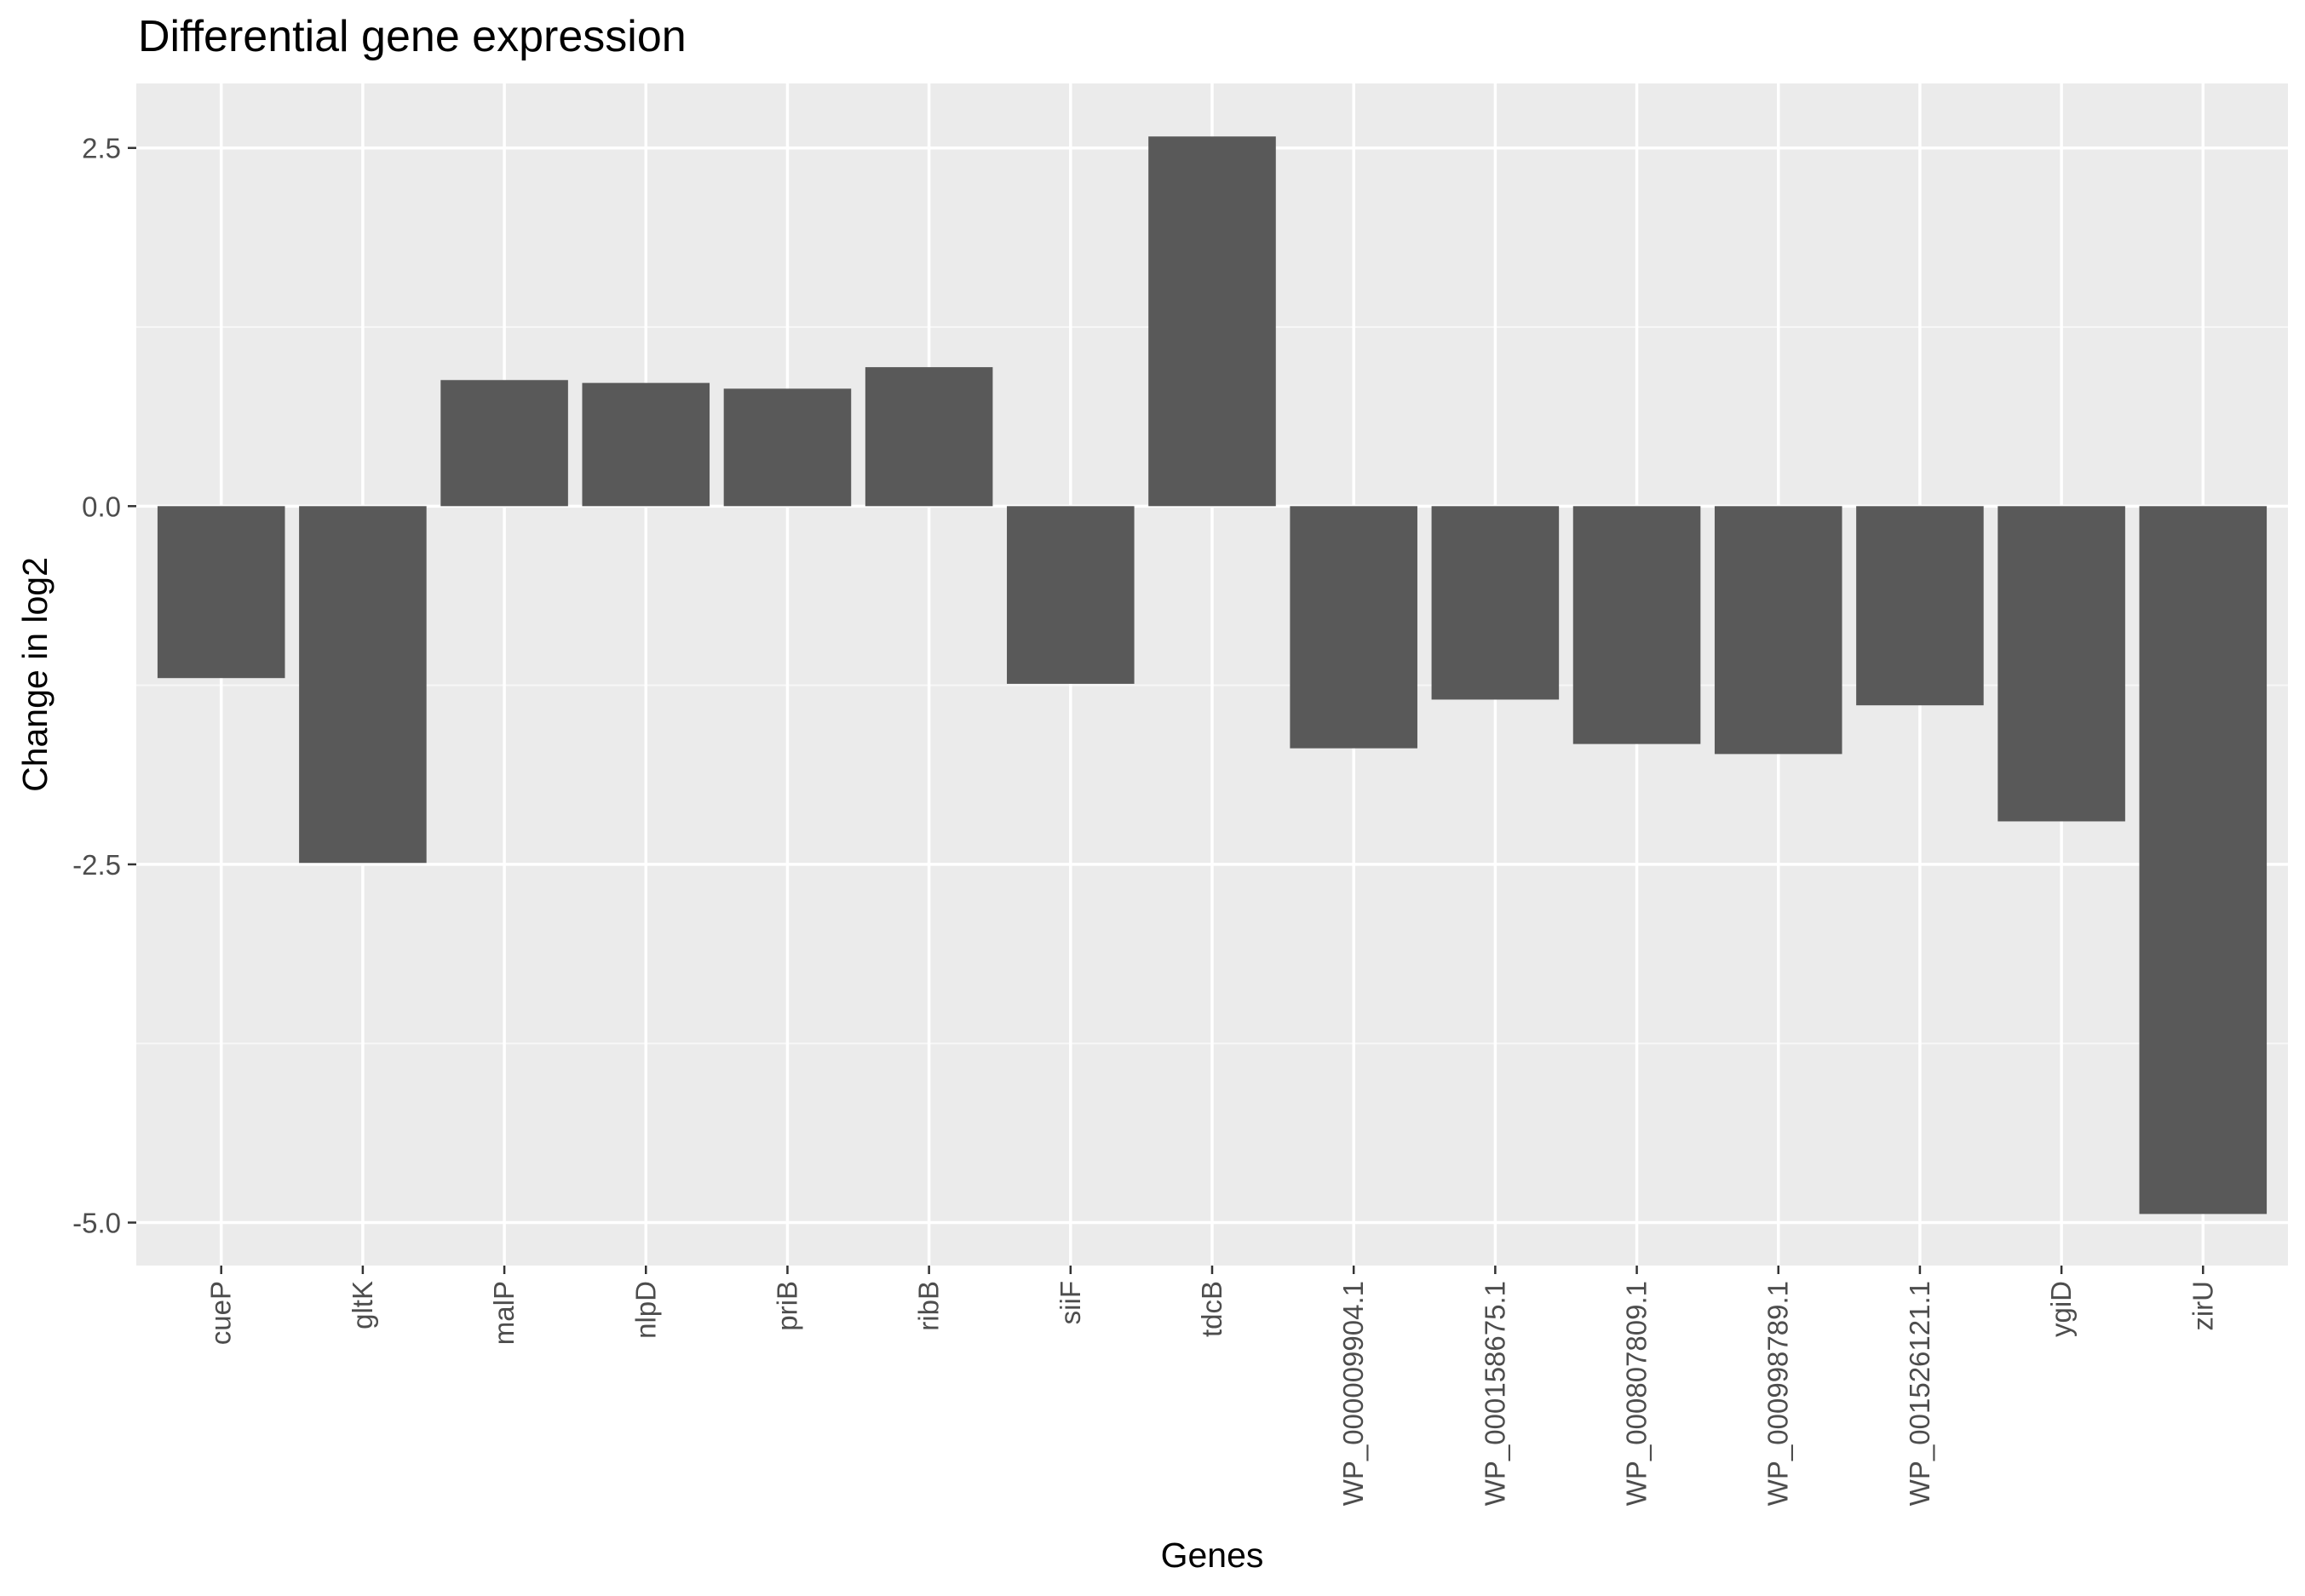 Image resolution: width=2305 pixels, height=1596 pixels. What do you see at coordinates (1212, 321) in the screenshot?
I see `bar-tdcb` at bounding box center [1212, 321].